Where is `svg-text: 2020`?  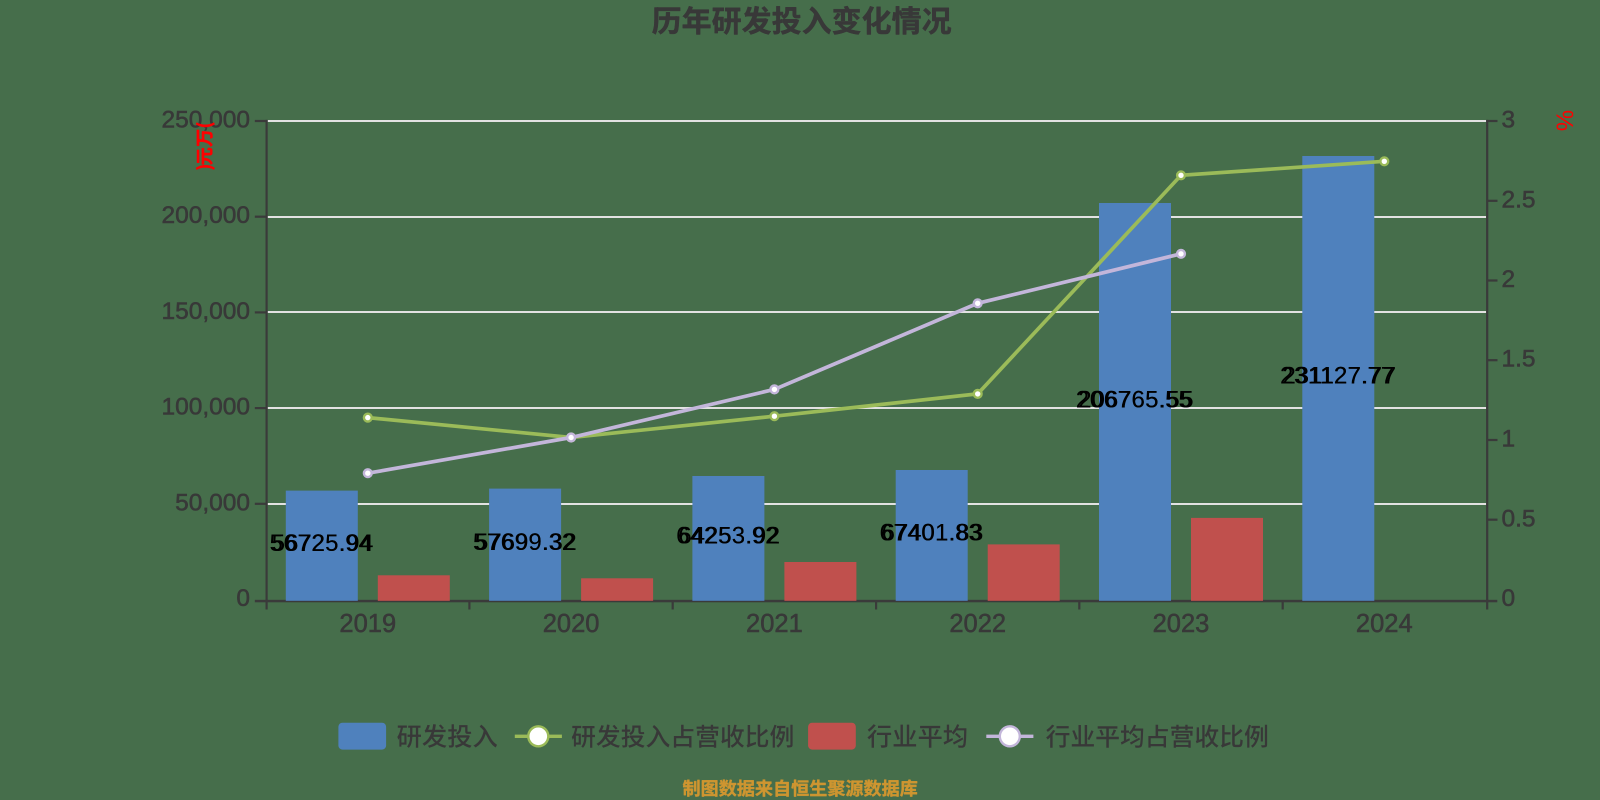
svg-text: 2020 is located at coordinates (571, 624).